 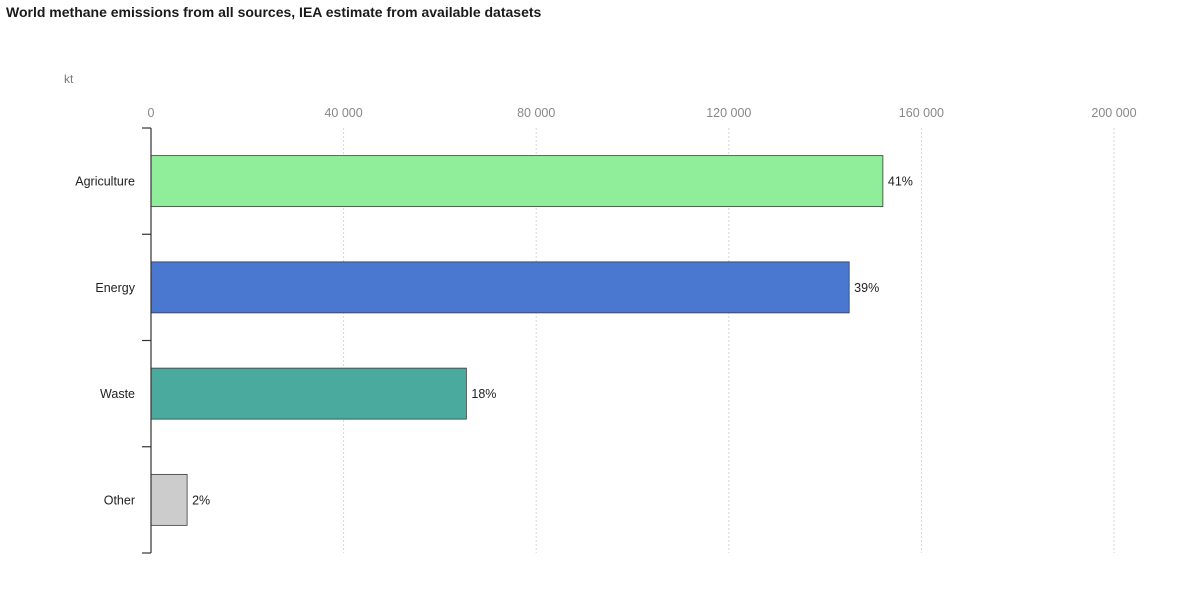 What do you see at coordinates (201, 500) in the screenshot?
I see `data-label: 2%` at bounding box center [201, 500].